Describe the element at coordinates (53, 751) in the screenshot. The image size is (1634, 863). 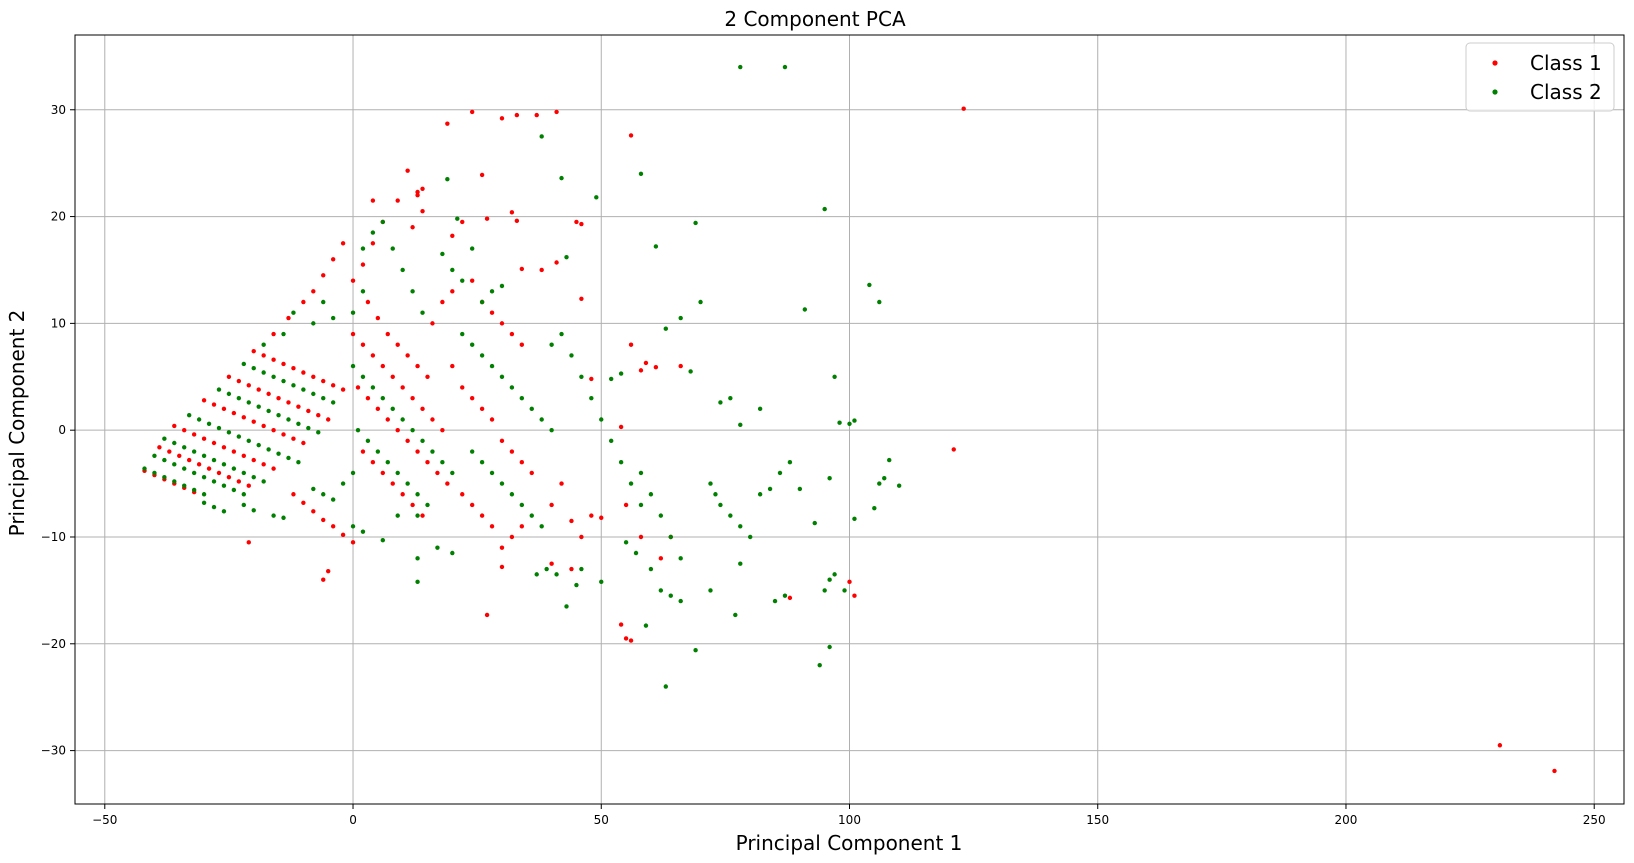
I see `y-tick-label: −30` at that location.